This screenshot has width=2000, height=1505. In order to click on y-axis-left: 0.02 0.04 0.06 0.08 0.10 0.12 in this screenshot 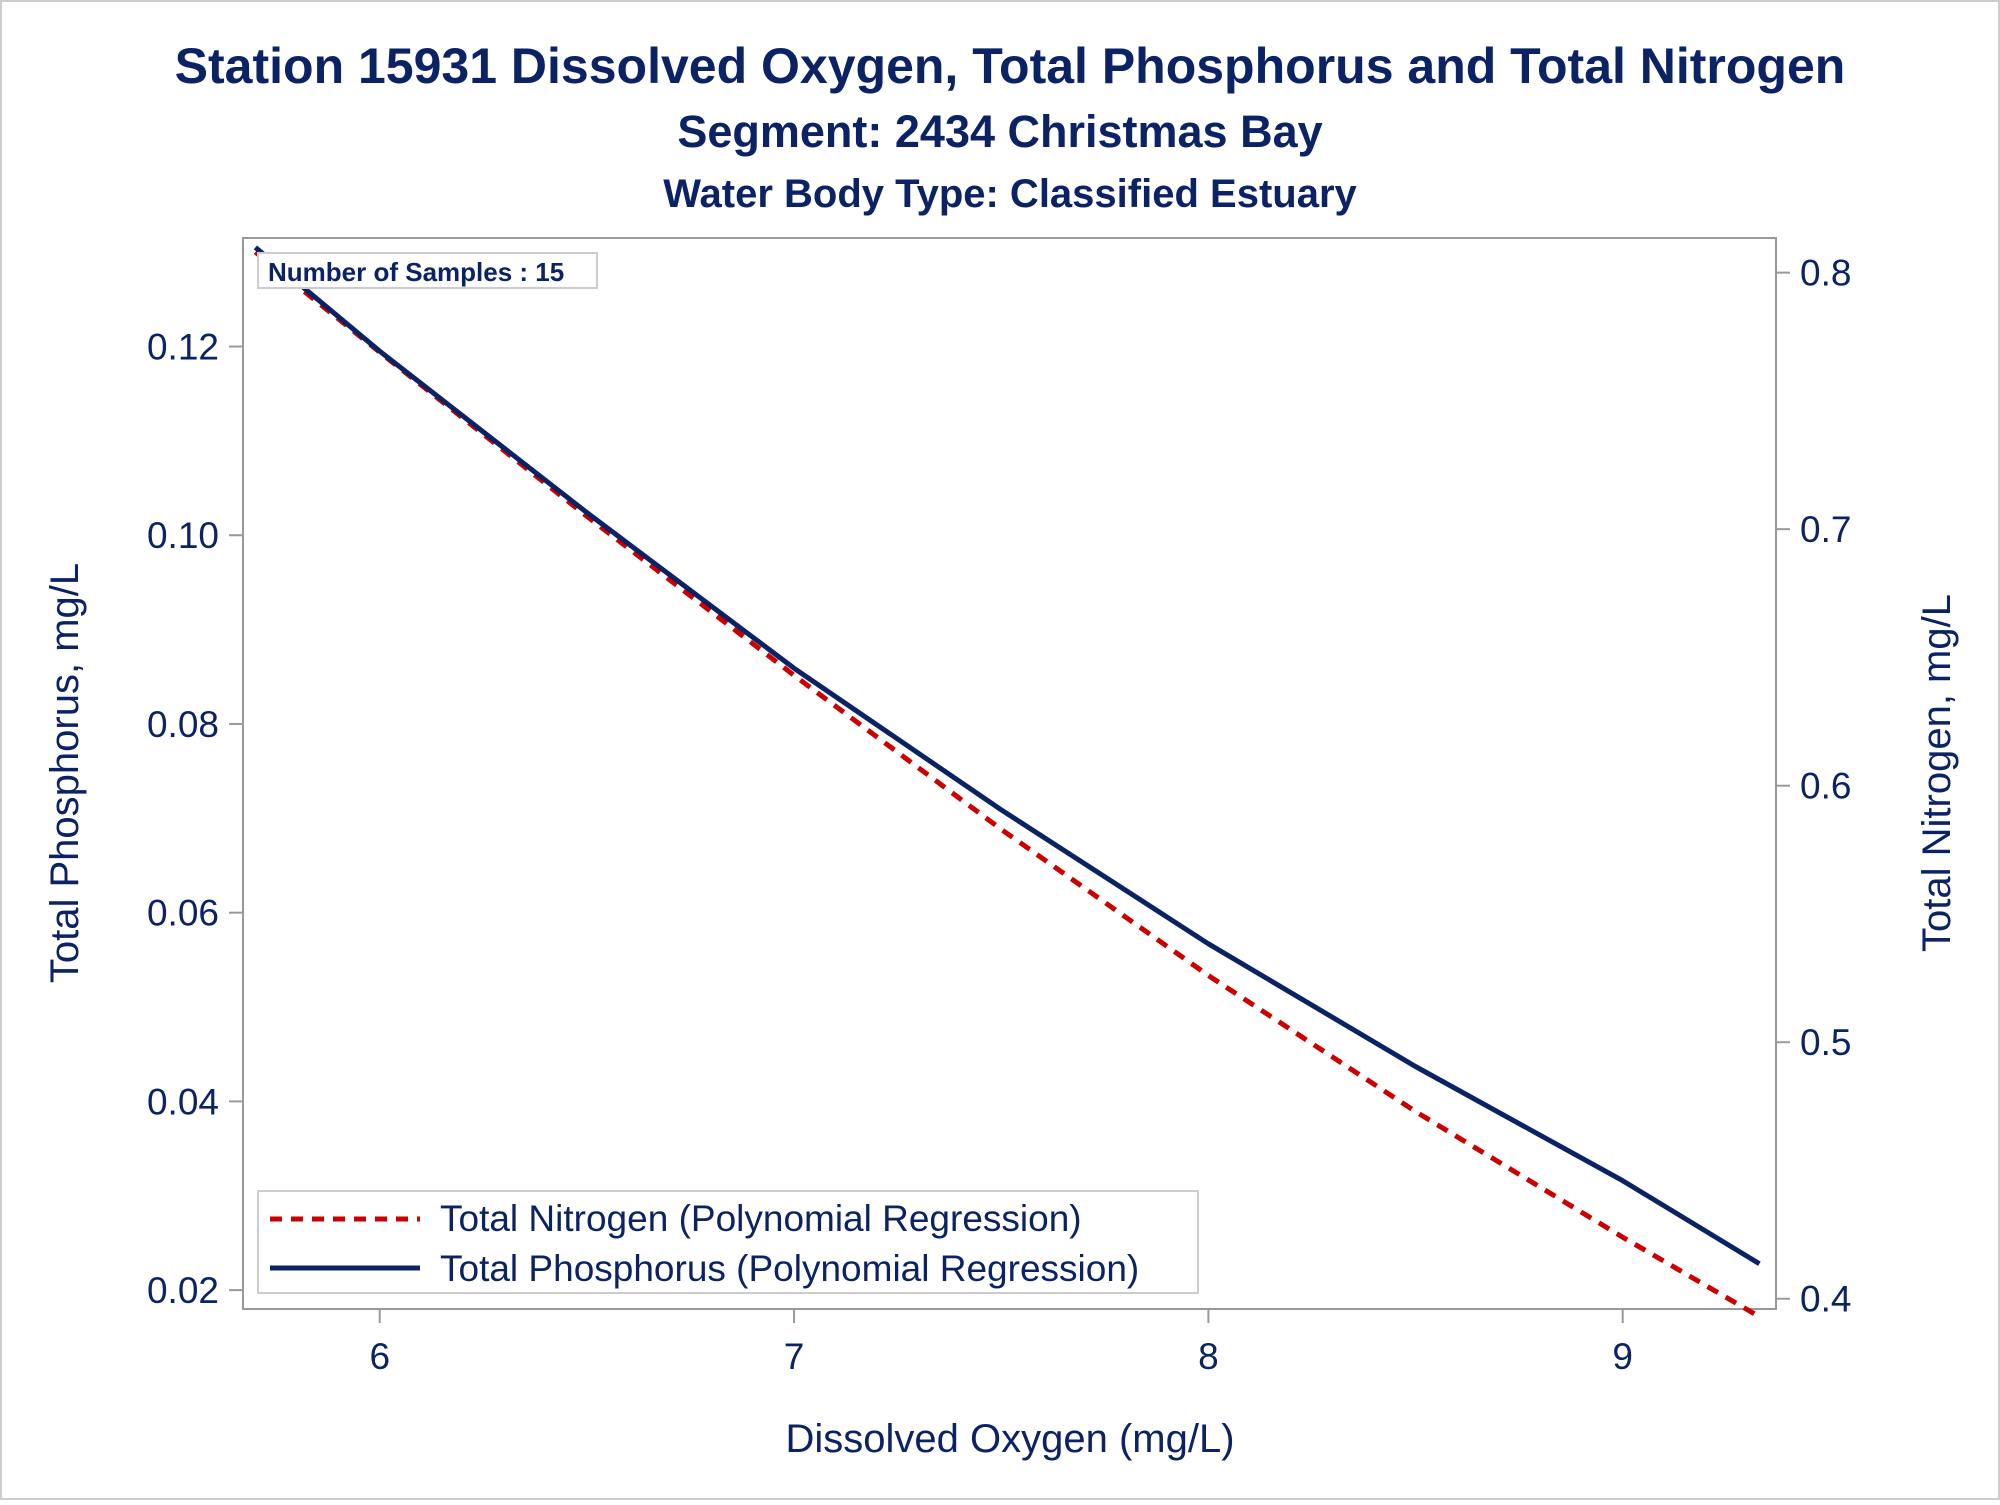, I will do `click(195, 819)`.